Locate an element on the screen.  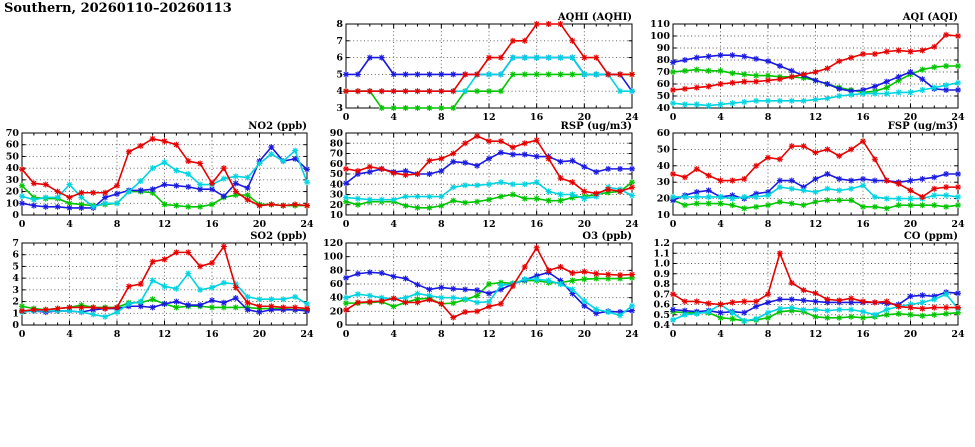
aqi-cyan-series is located at coordinates (815, 94).